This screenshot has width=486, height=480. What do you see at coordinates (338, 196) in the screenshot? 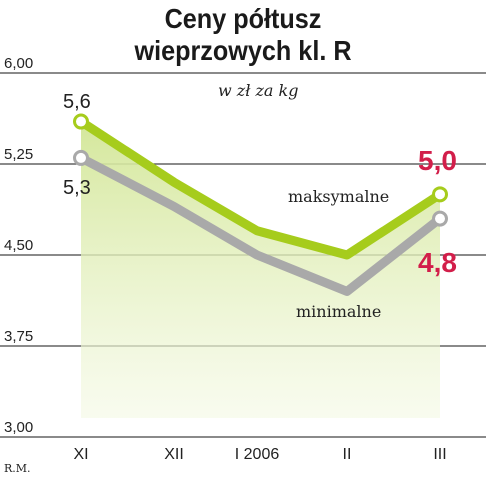
I see `legend-max: maksymalne` at bounding box center [338, 196].